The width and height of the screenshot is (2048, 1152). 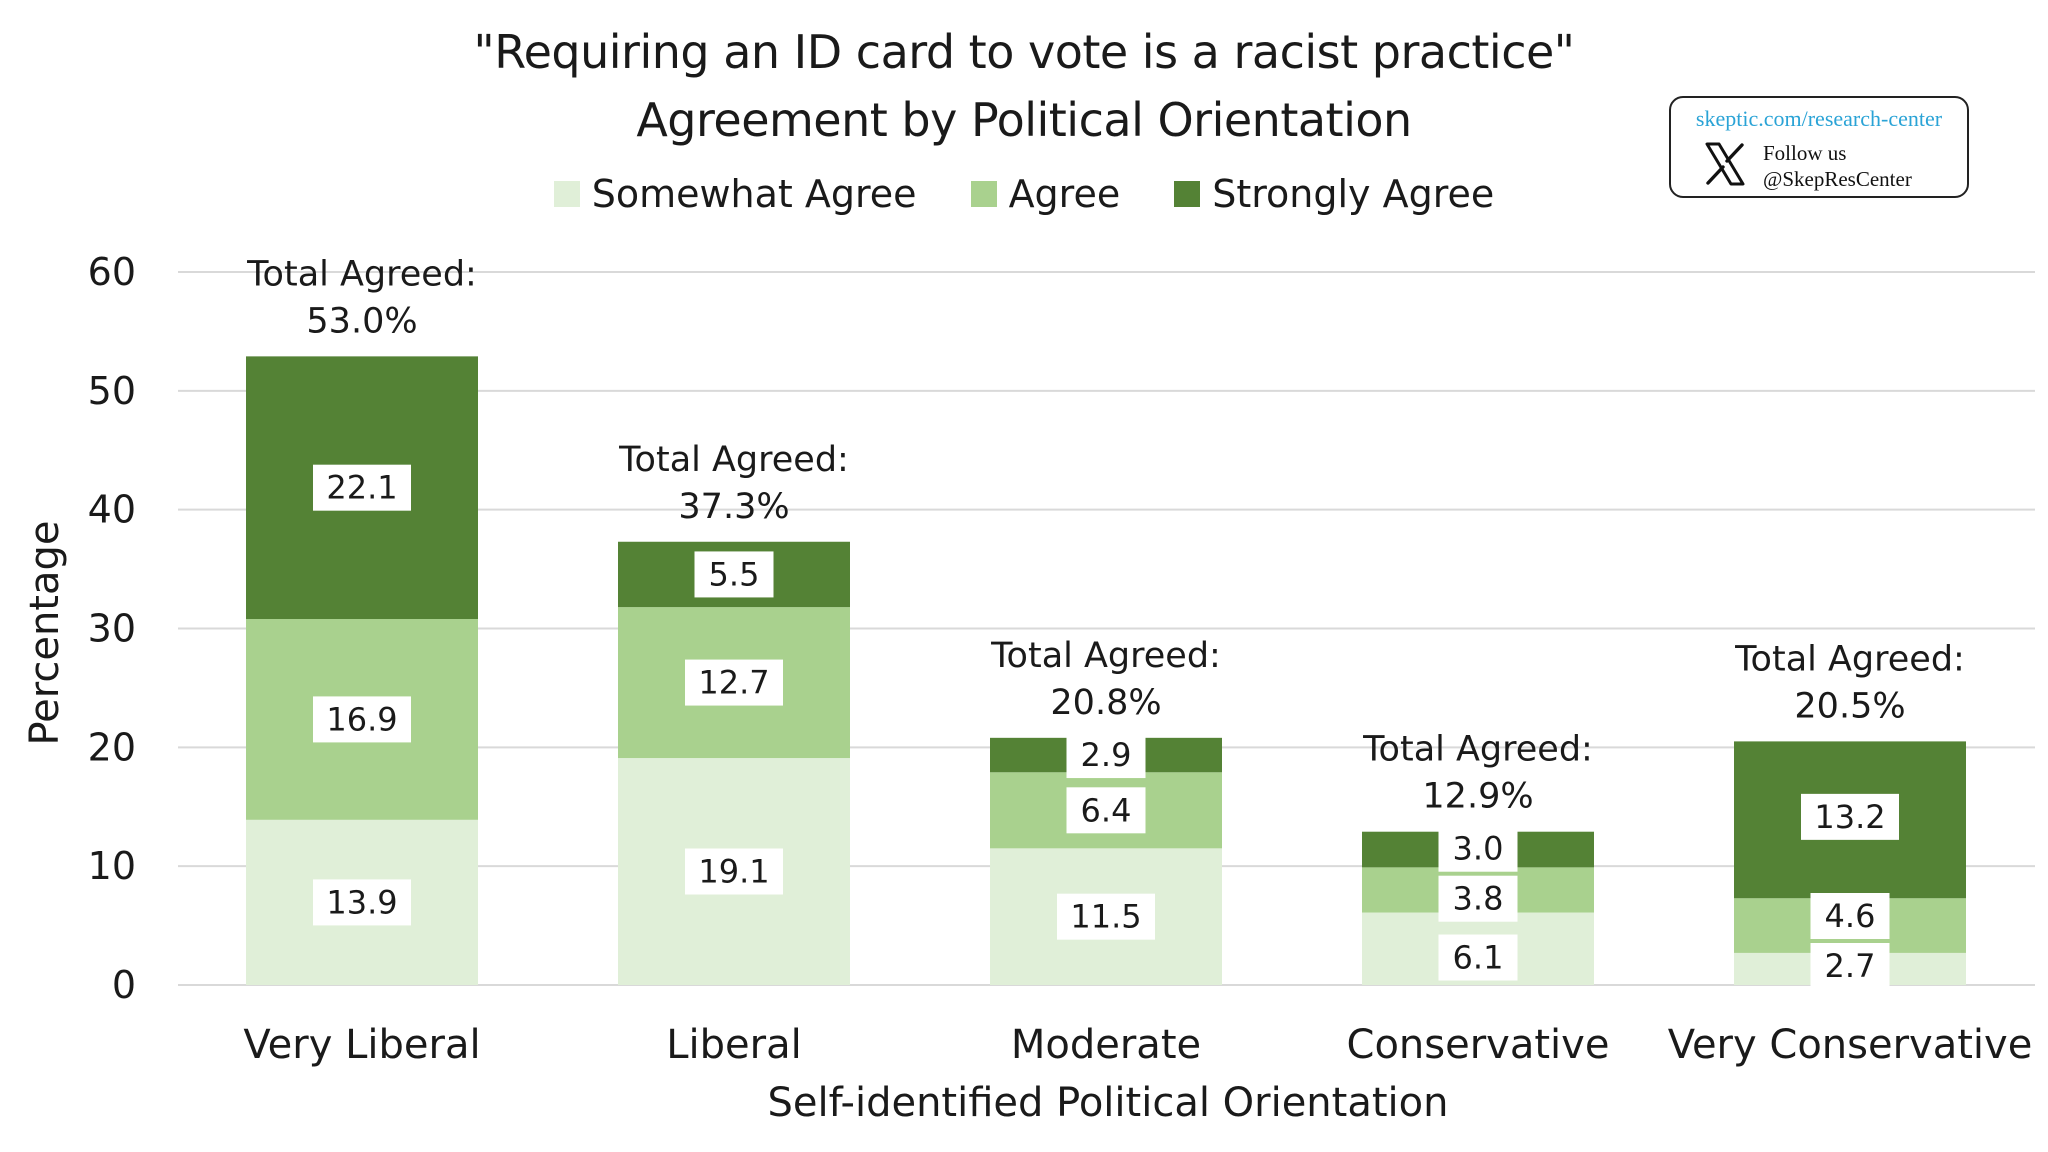 I want to click on value-label: 3.0, so click(x=1478, y=849).